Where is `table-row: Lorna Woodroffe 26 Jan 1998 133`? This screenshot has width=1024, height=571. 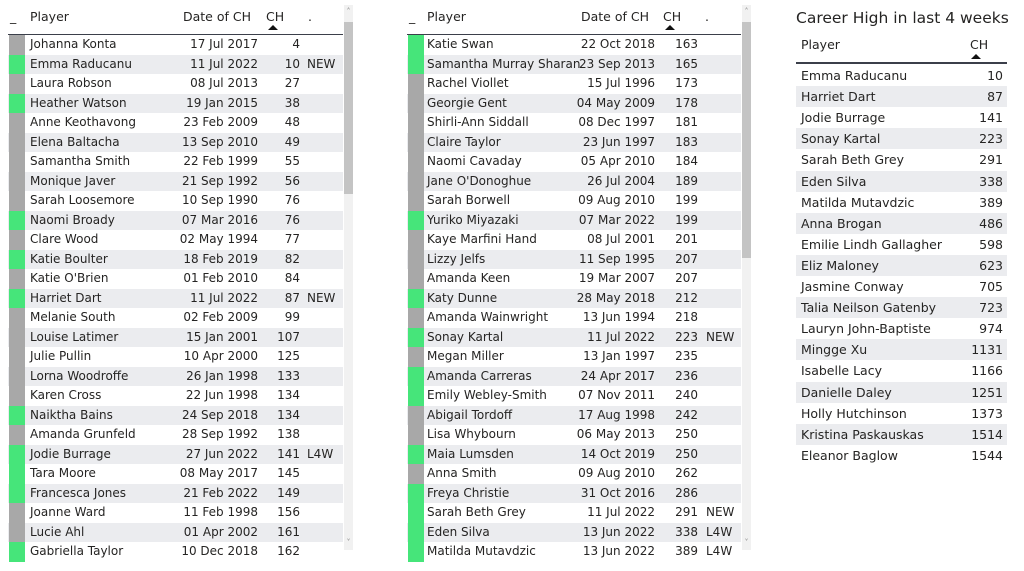
table-row: Lorna Woodroffe 26 Jan 1998 133 is located at coordinates (175, 376).